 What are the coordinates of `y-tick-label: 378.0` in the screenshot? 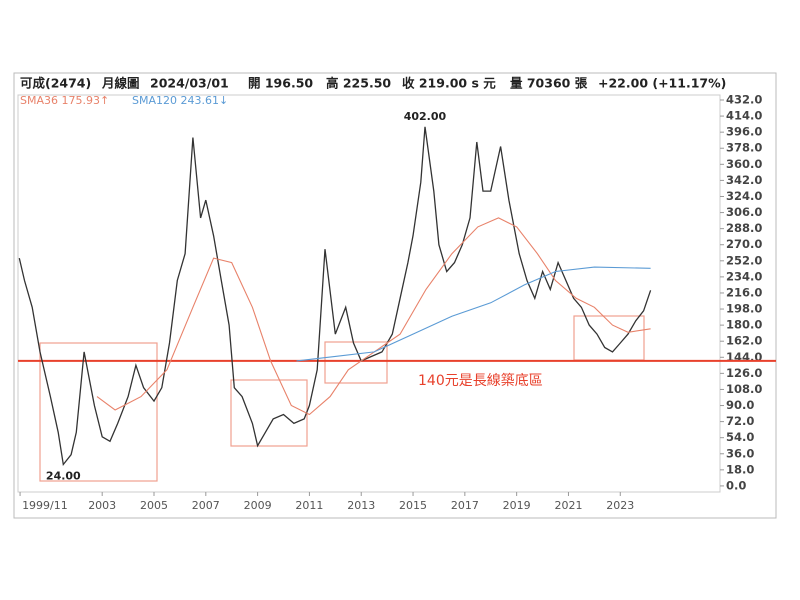 It's located at (744, 148).